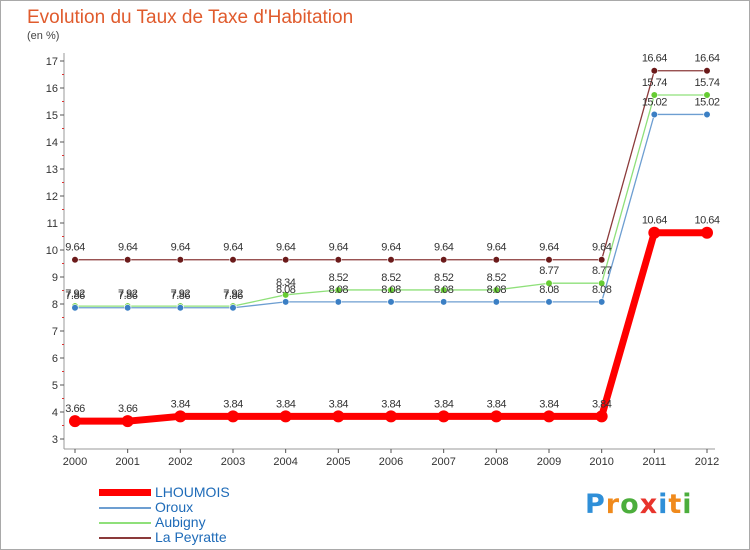  What do you see at coordinates (654, 83) in the screenshot?
I see `data-label: 15.74` at bounding box center [654, 83].